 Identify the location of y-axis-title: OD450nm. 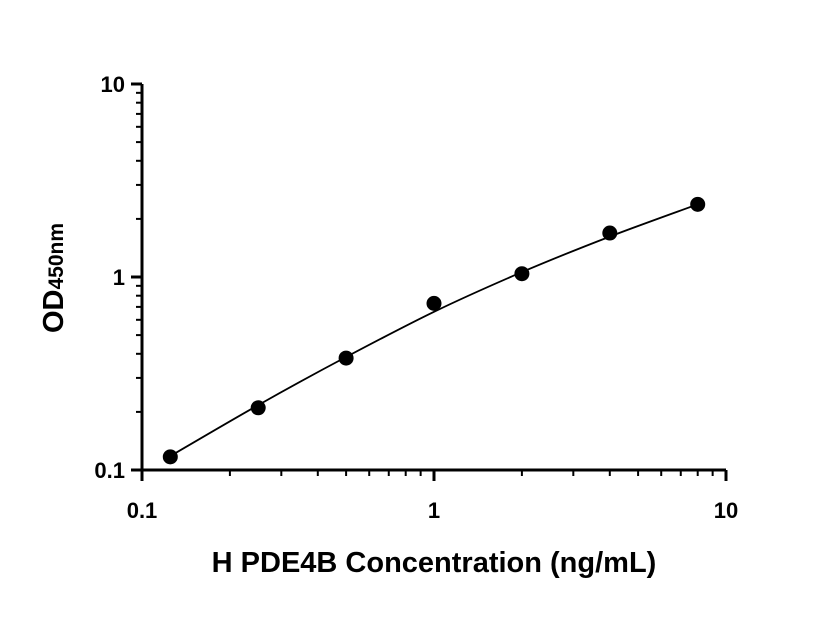
(54, 278).